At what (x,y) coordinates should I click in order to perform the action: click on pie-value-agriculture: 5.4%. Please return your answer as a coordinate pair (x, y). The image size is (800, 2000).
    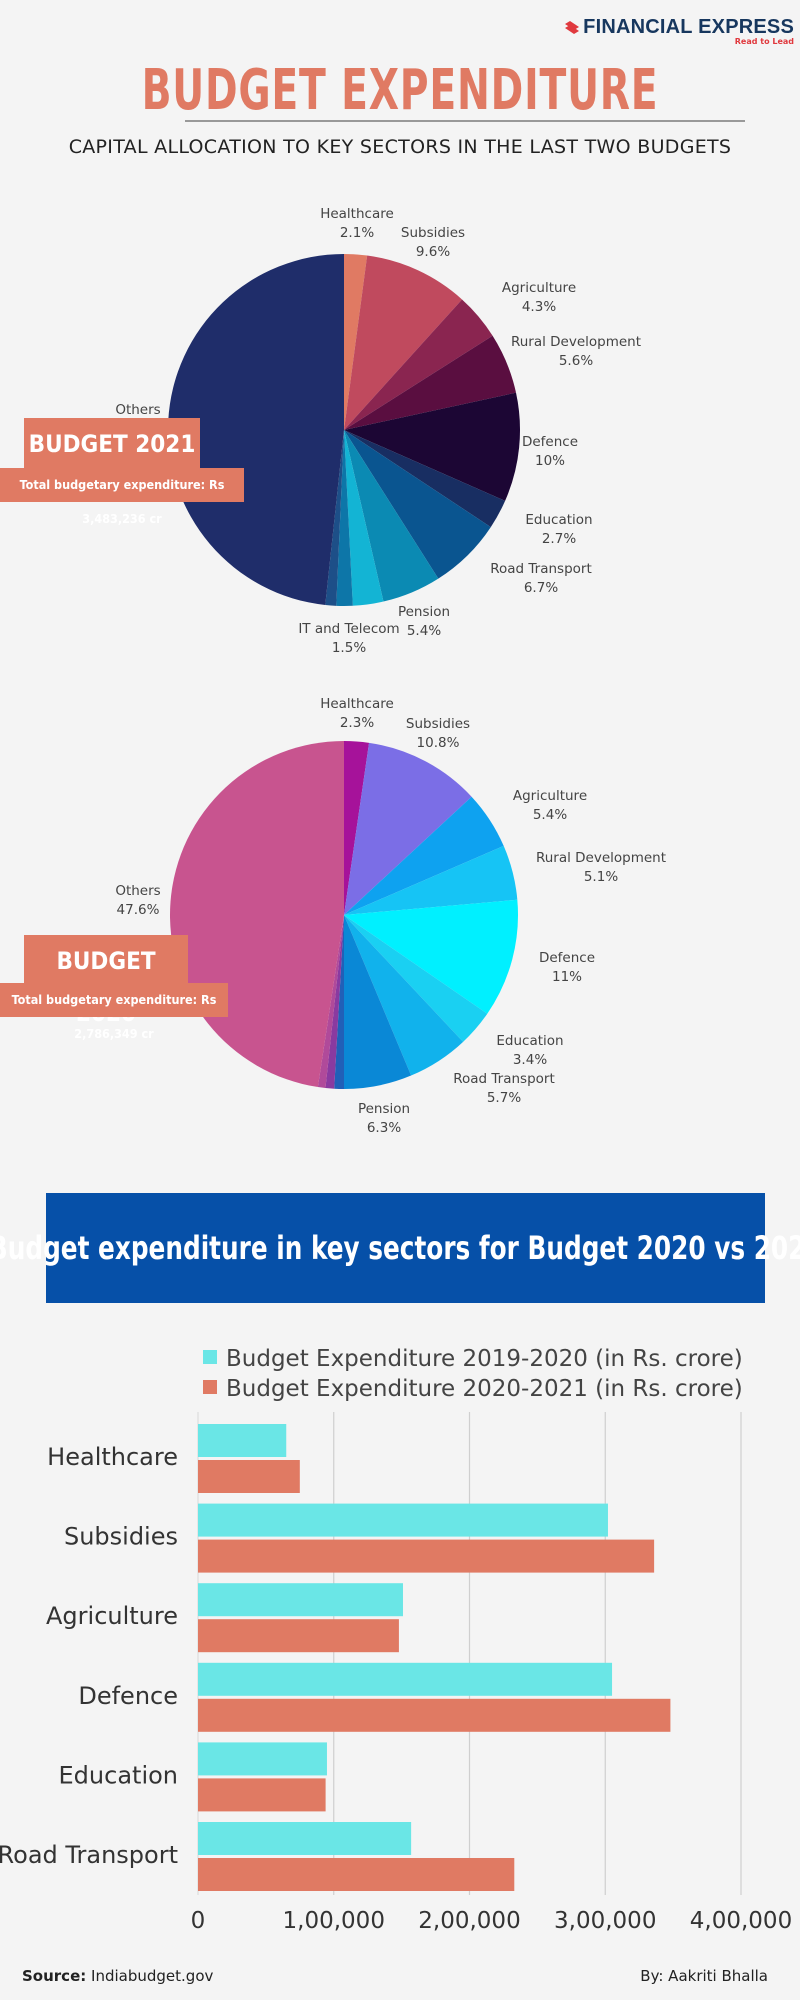
    Looking at the image, I should click on (550, 815).